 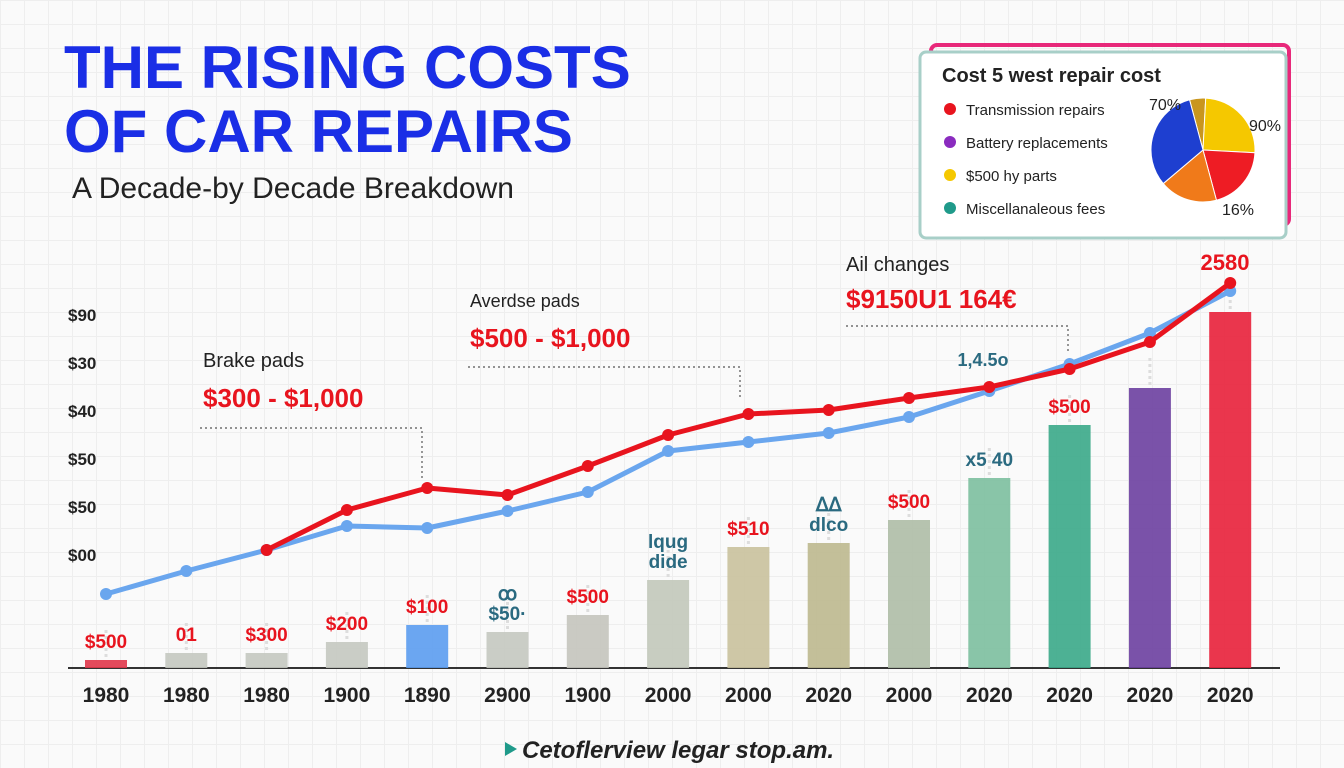 I want to click on title: OF CAR REPAIRS, so click(x=318, y=131).